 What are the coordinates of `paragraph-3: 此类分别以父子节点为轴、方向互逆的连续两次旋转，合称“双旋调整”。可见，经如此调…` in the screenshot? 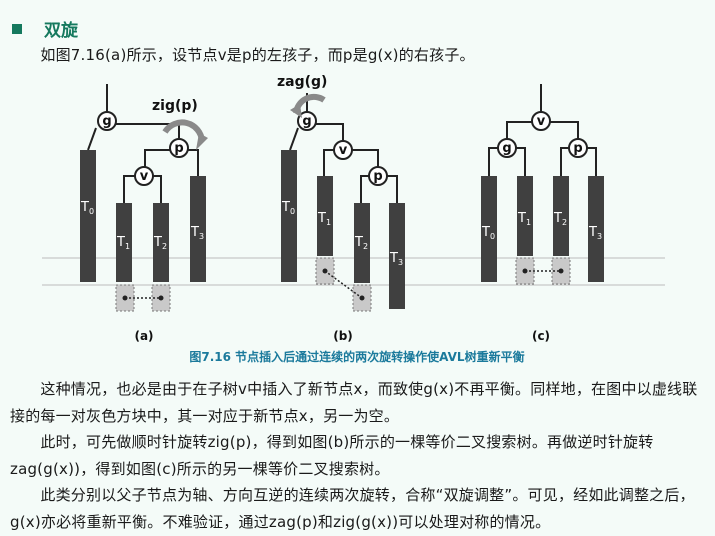 It's located at (352, 508).